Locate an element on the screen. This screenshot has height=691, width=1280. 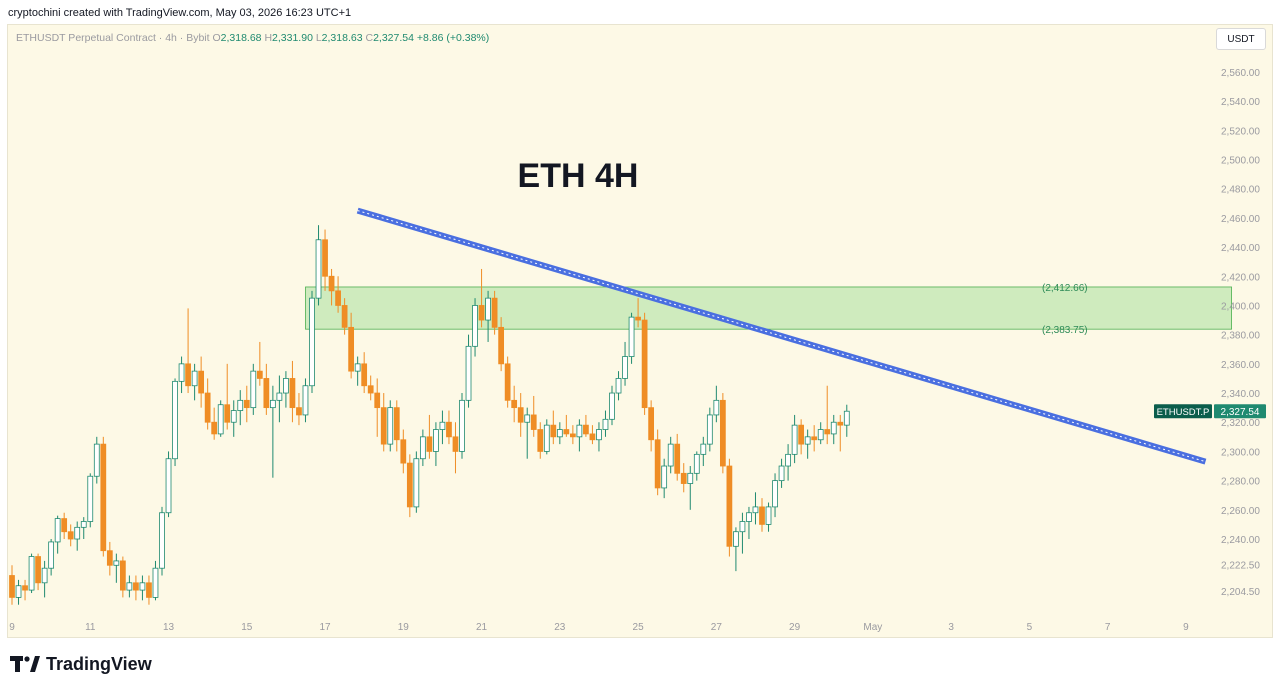
price-tick-label: 2,300.00 is located at coordinates (1240, 452).